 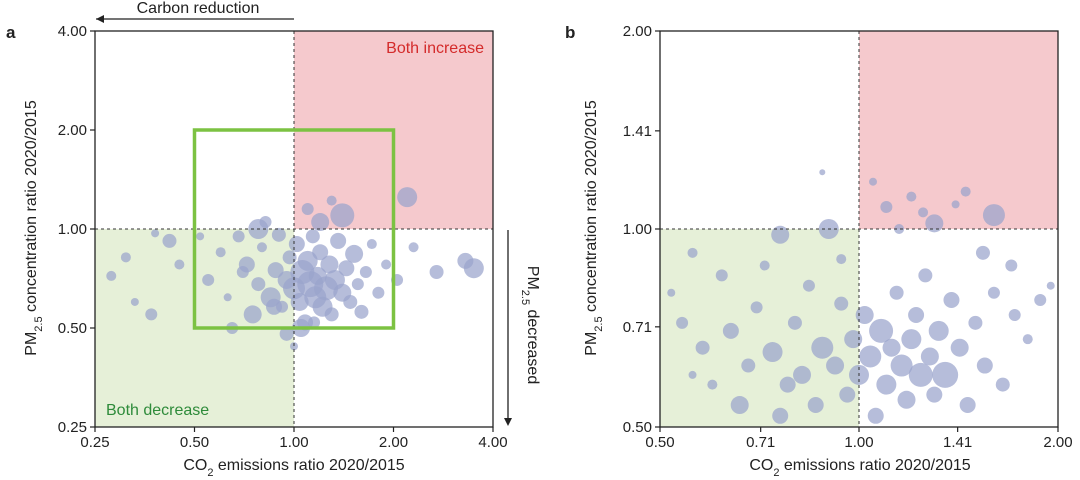 I want to click on x-tick-label: 0.71, so click(x=760, y=442).